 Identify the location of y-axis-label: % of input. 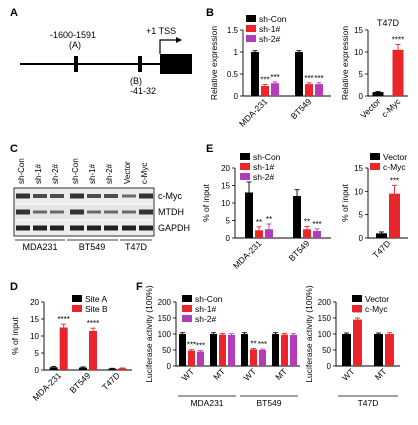
(345, 202).